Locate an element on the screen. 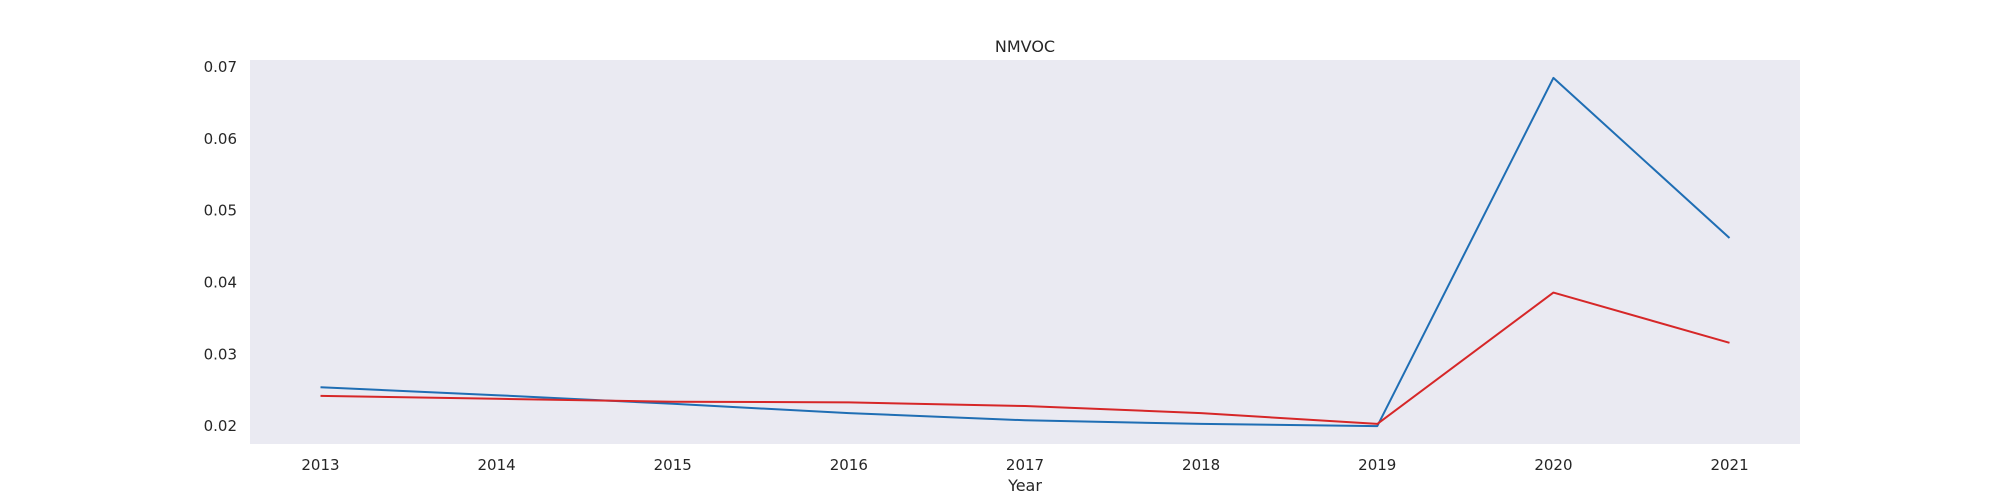 The width and height of the screenshot is (2000, 500). x-tick-label: 2017 is located at coordinates (1025, 465).